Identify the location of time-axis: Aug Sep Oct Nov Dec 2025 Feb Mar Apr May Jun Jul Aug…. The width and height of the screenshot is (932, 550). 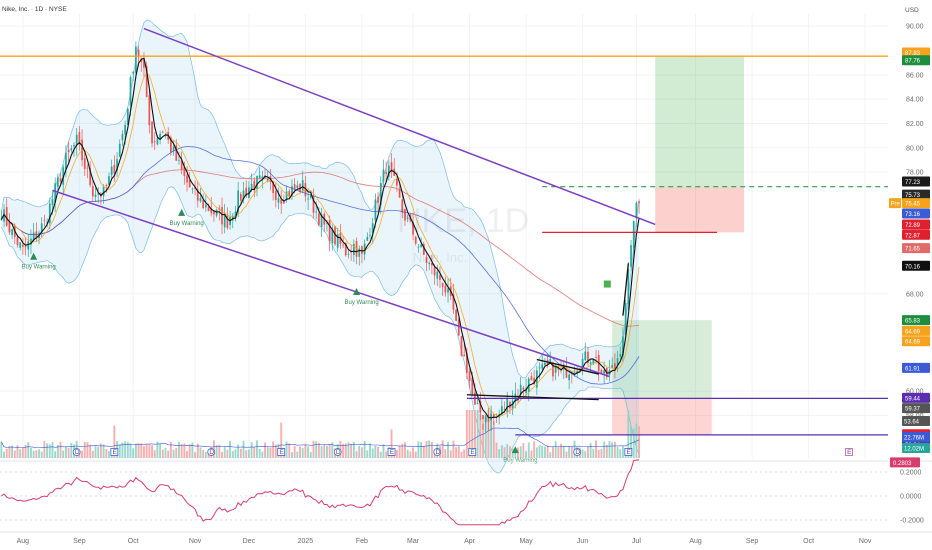
(466, 538).